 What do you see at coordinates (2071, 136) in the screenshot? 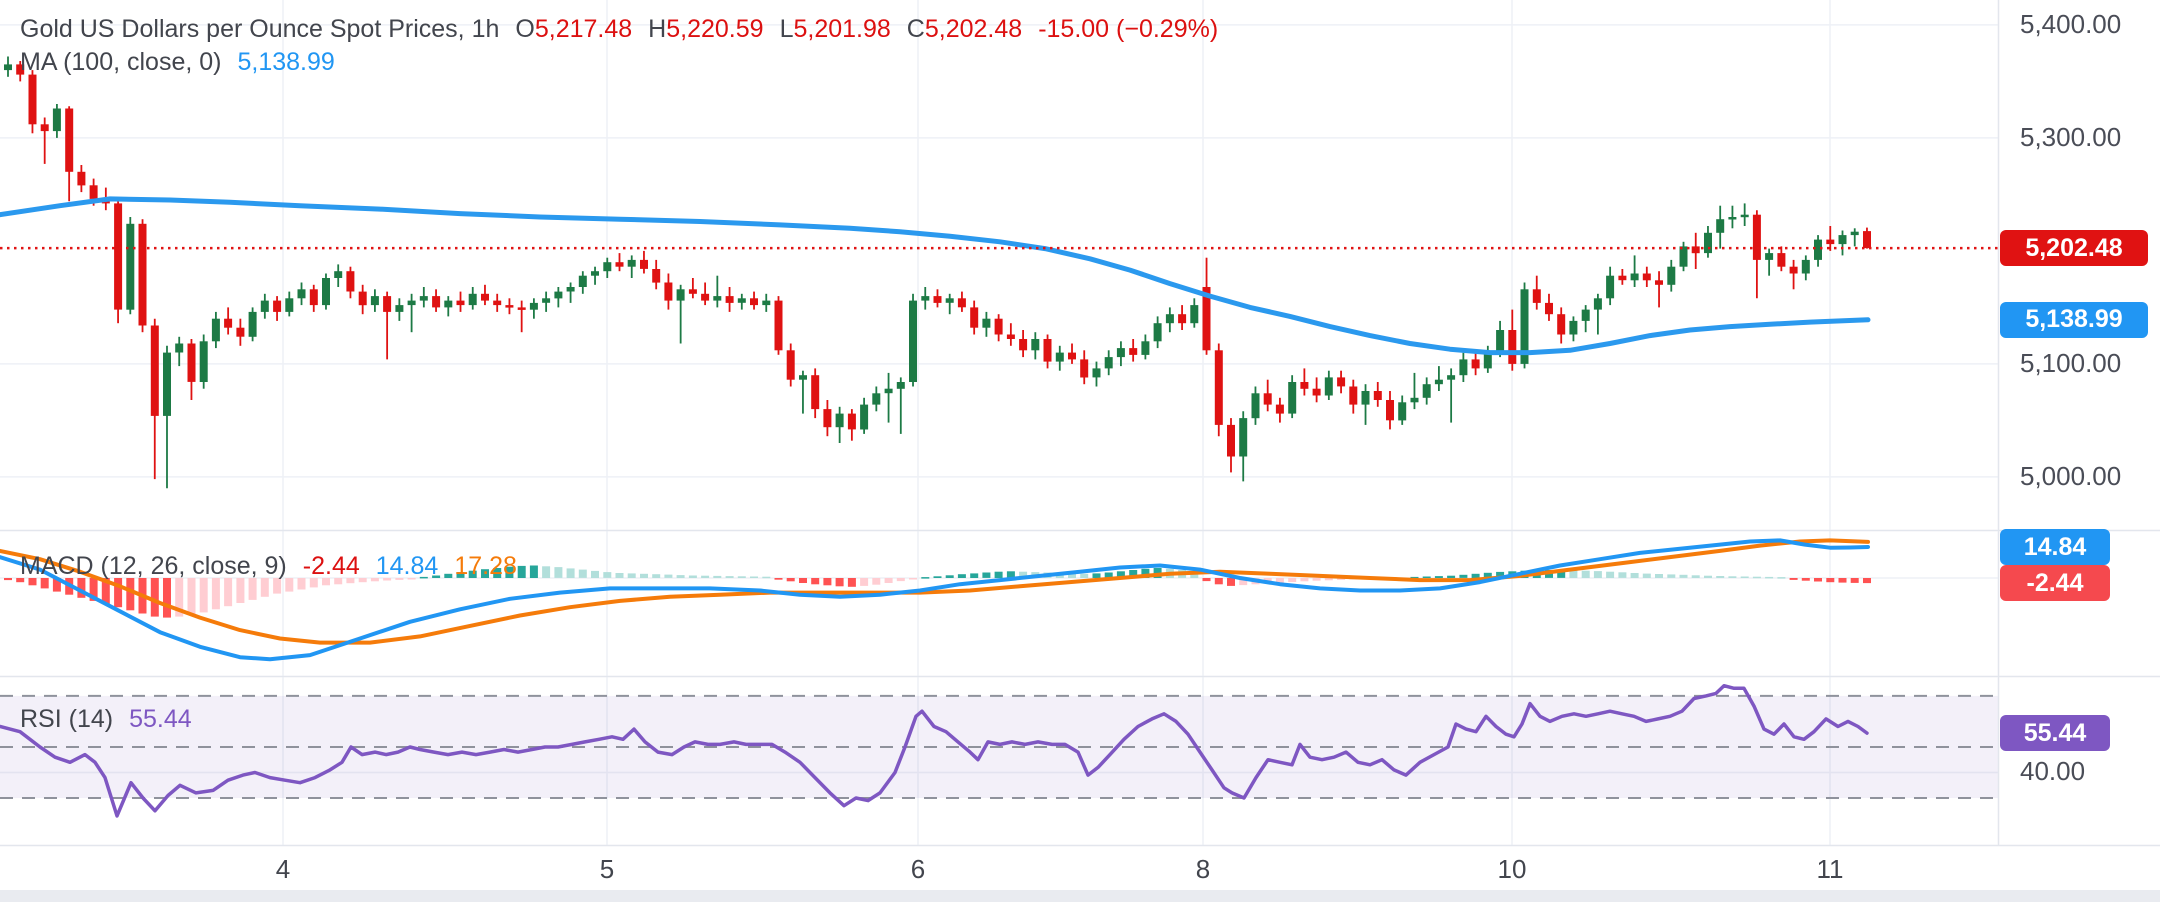
I see `price-axis-label: 5,300.00` at bounding box center [2071, 136].